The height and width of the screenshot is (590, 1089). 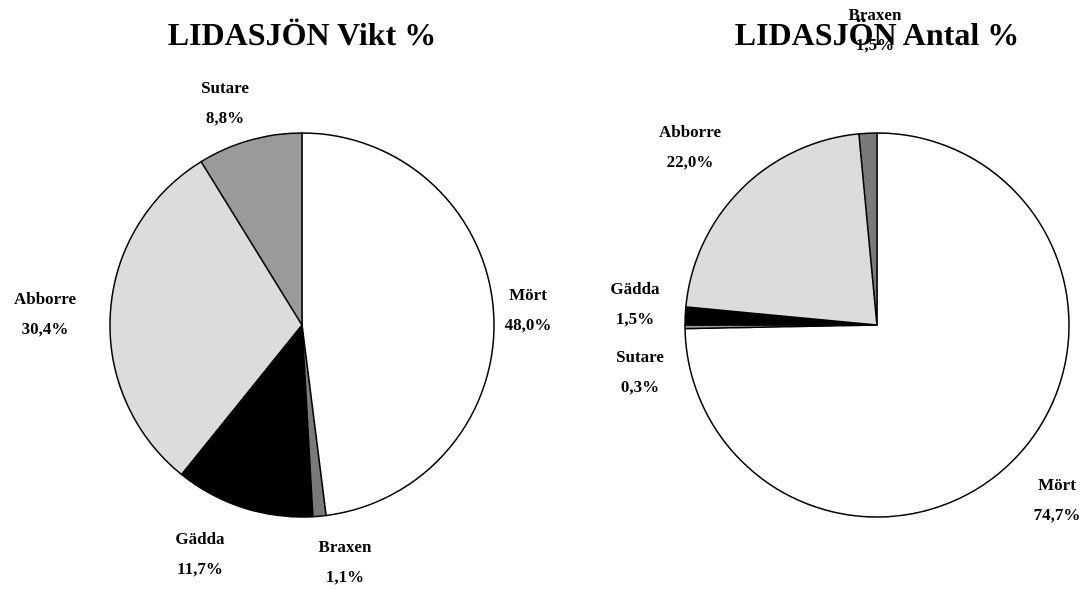 I want to click on slice-value: 1,1%, so click(x=345, y=576).